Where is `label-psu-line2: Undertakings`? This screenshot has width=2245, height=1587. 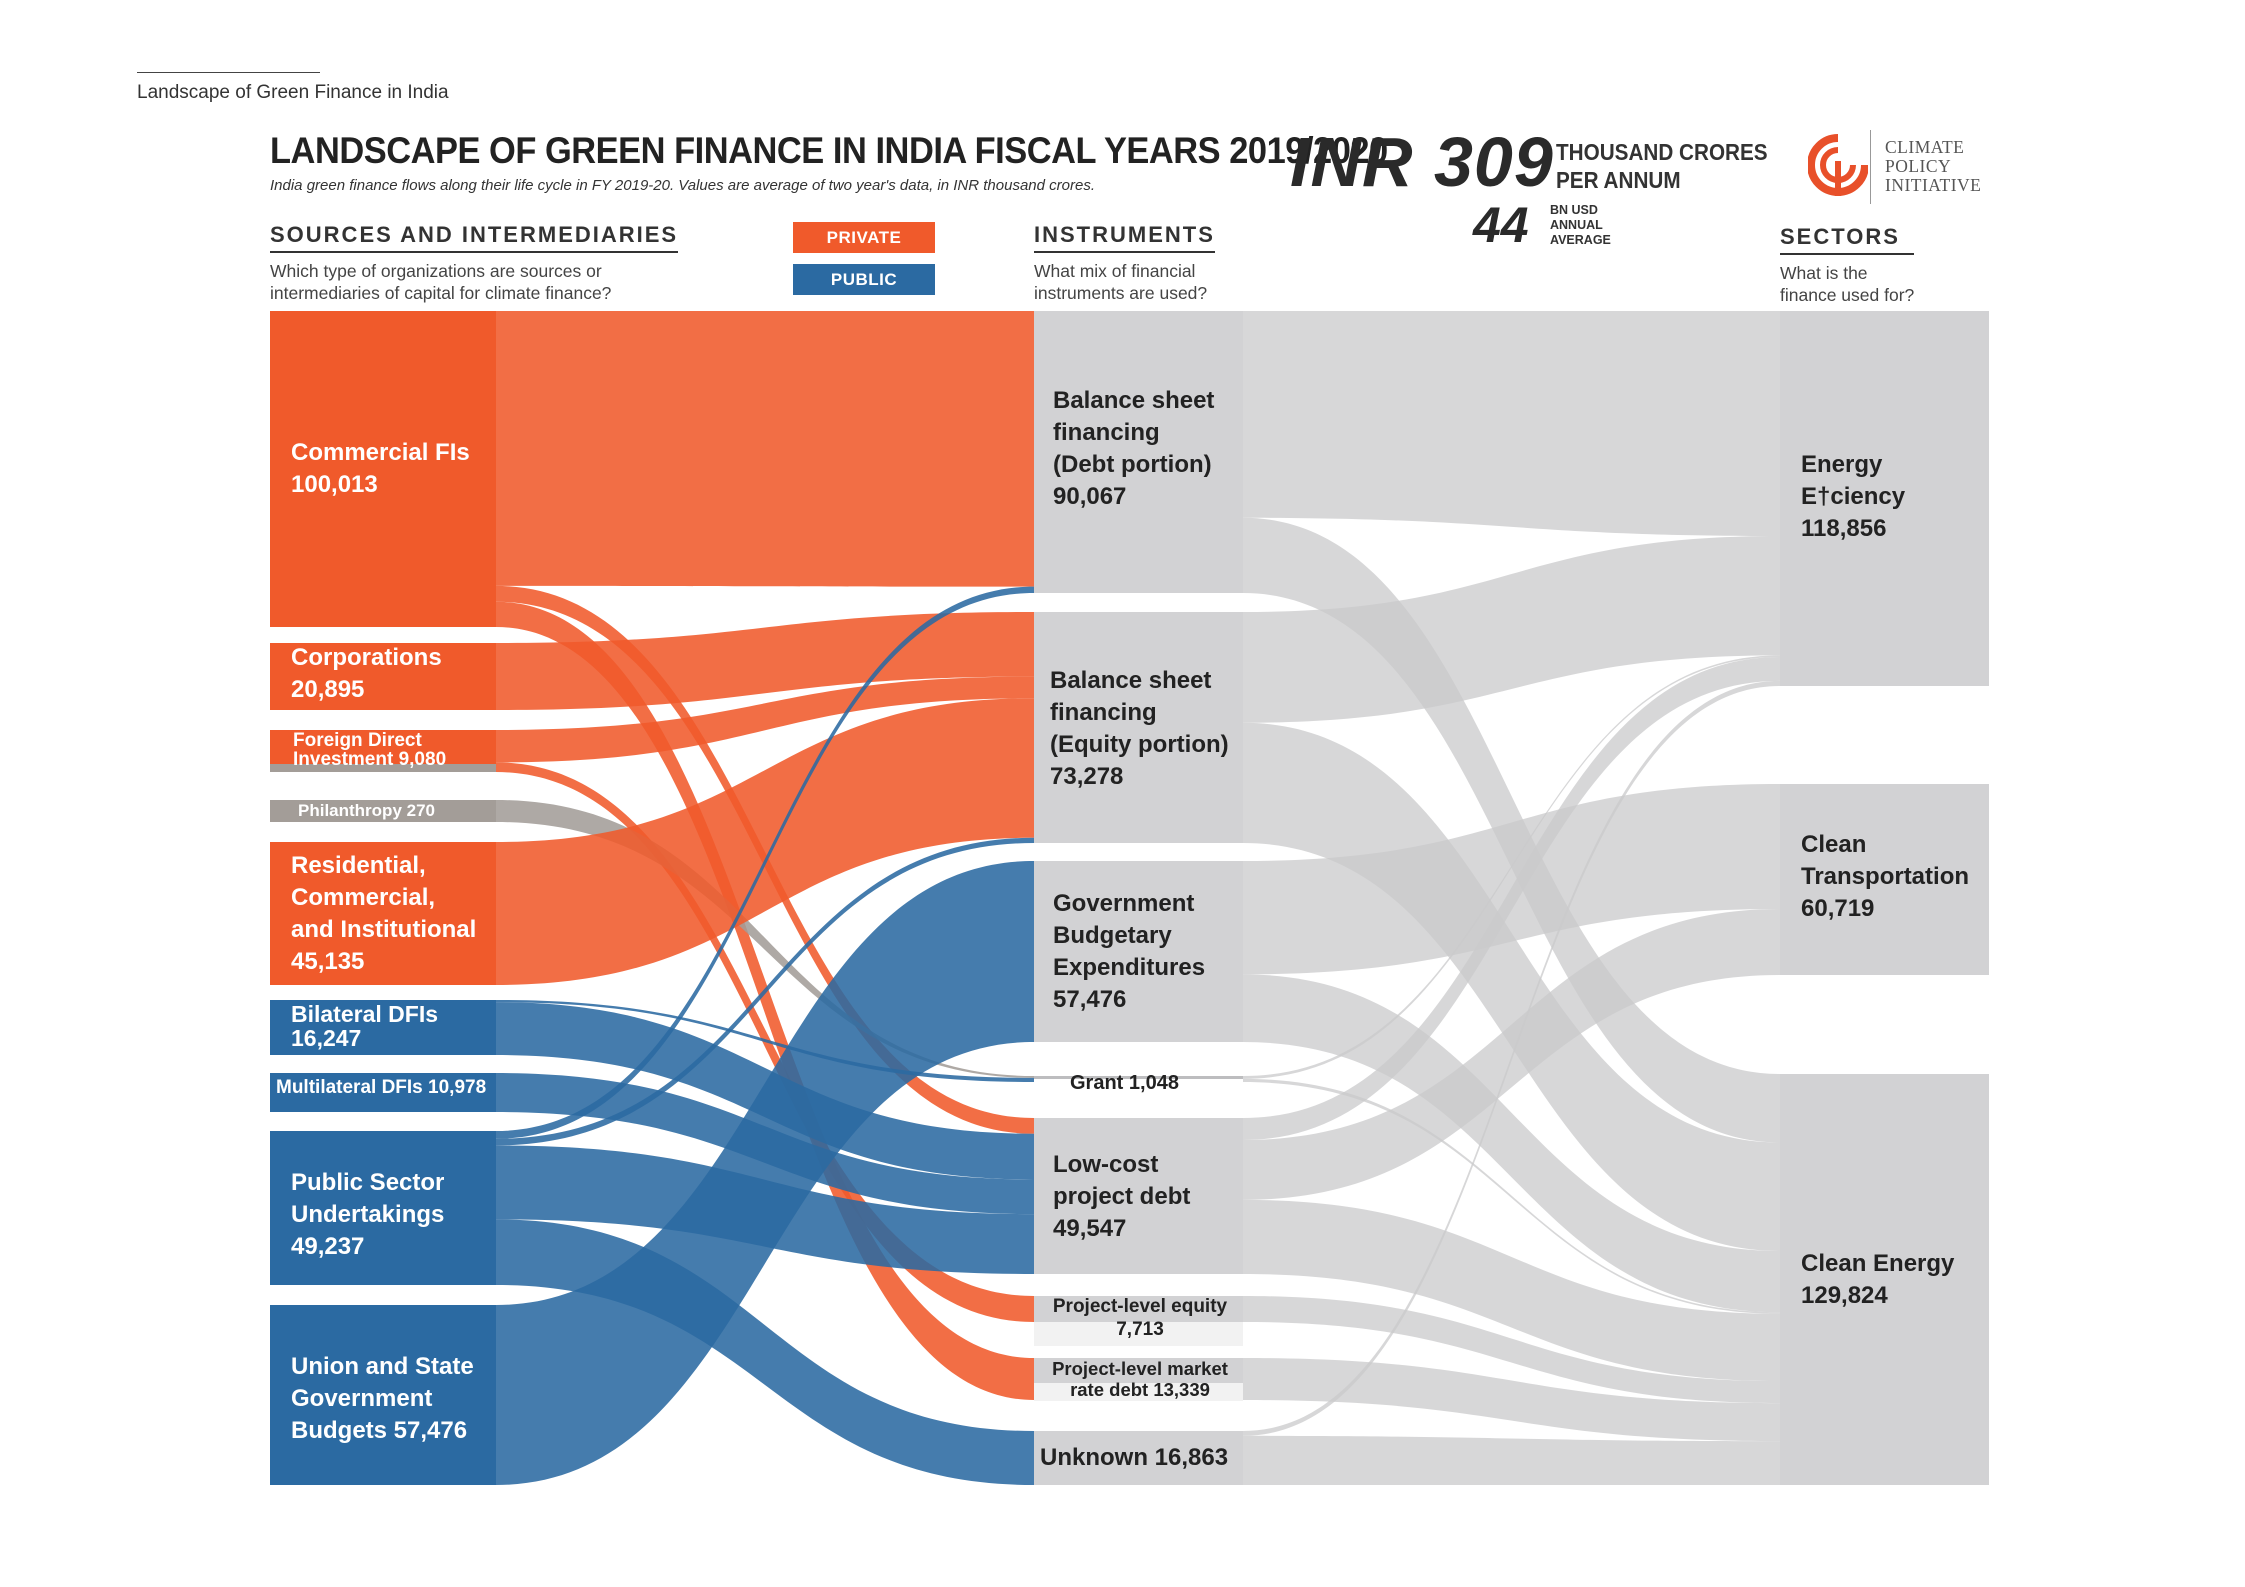
label-psu-line2: Undertakings is located at coordinates (368, 1214).